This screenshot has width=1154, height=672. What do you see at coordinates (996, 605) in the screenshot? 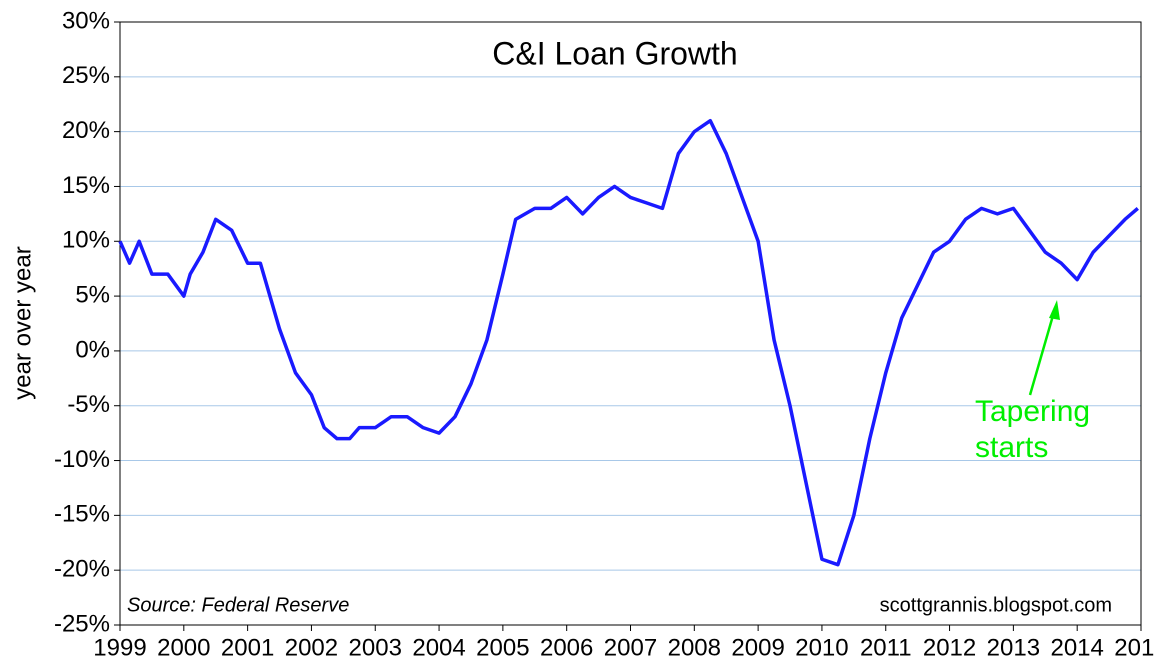
I see `credit-note: scottgrannis.blogspot.com` at bounding box center [996, 605].